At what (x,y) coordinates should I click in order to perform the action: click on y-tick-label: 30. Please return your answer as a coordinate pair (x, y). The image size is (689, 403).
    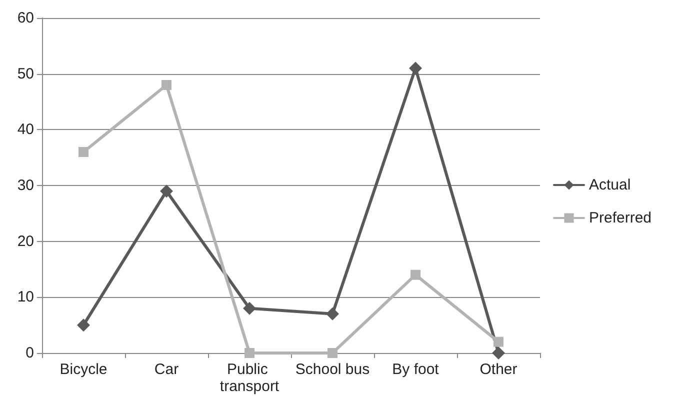
    Looking at the image, I should click on (25, 185).